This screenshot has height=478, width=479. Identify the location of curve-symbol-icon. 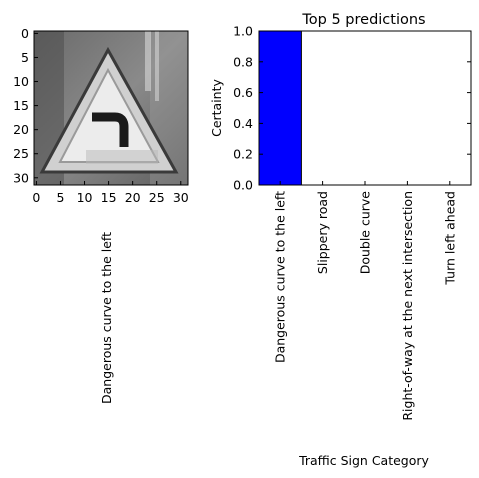
(110, 129).